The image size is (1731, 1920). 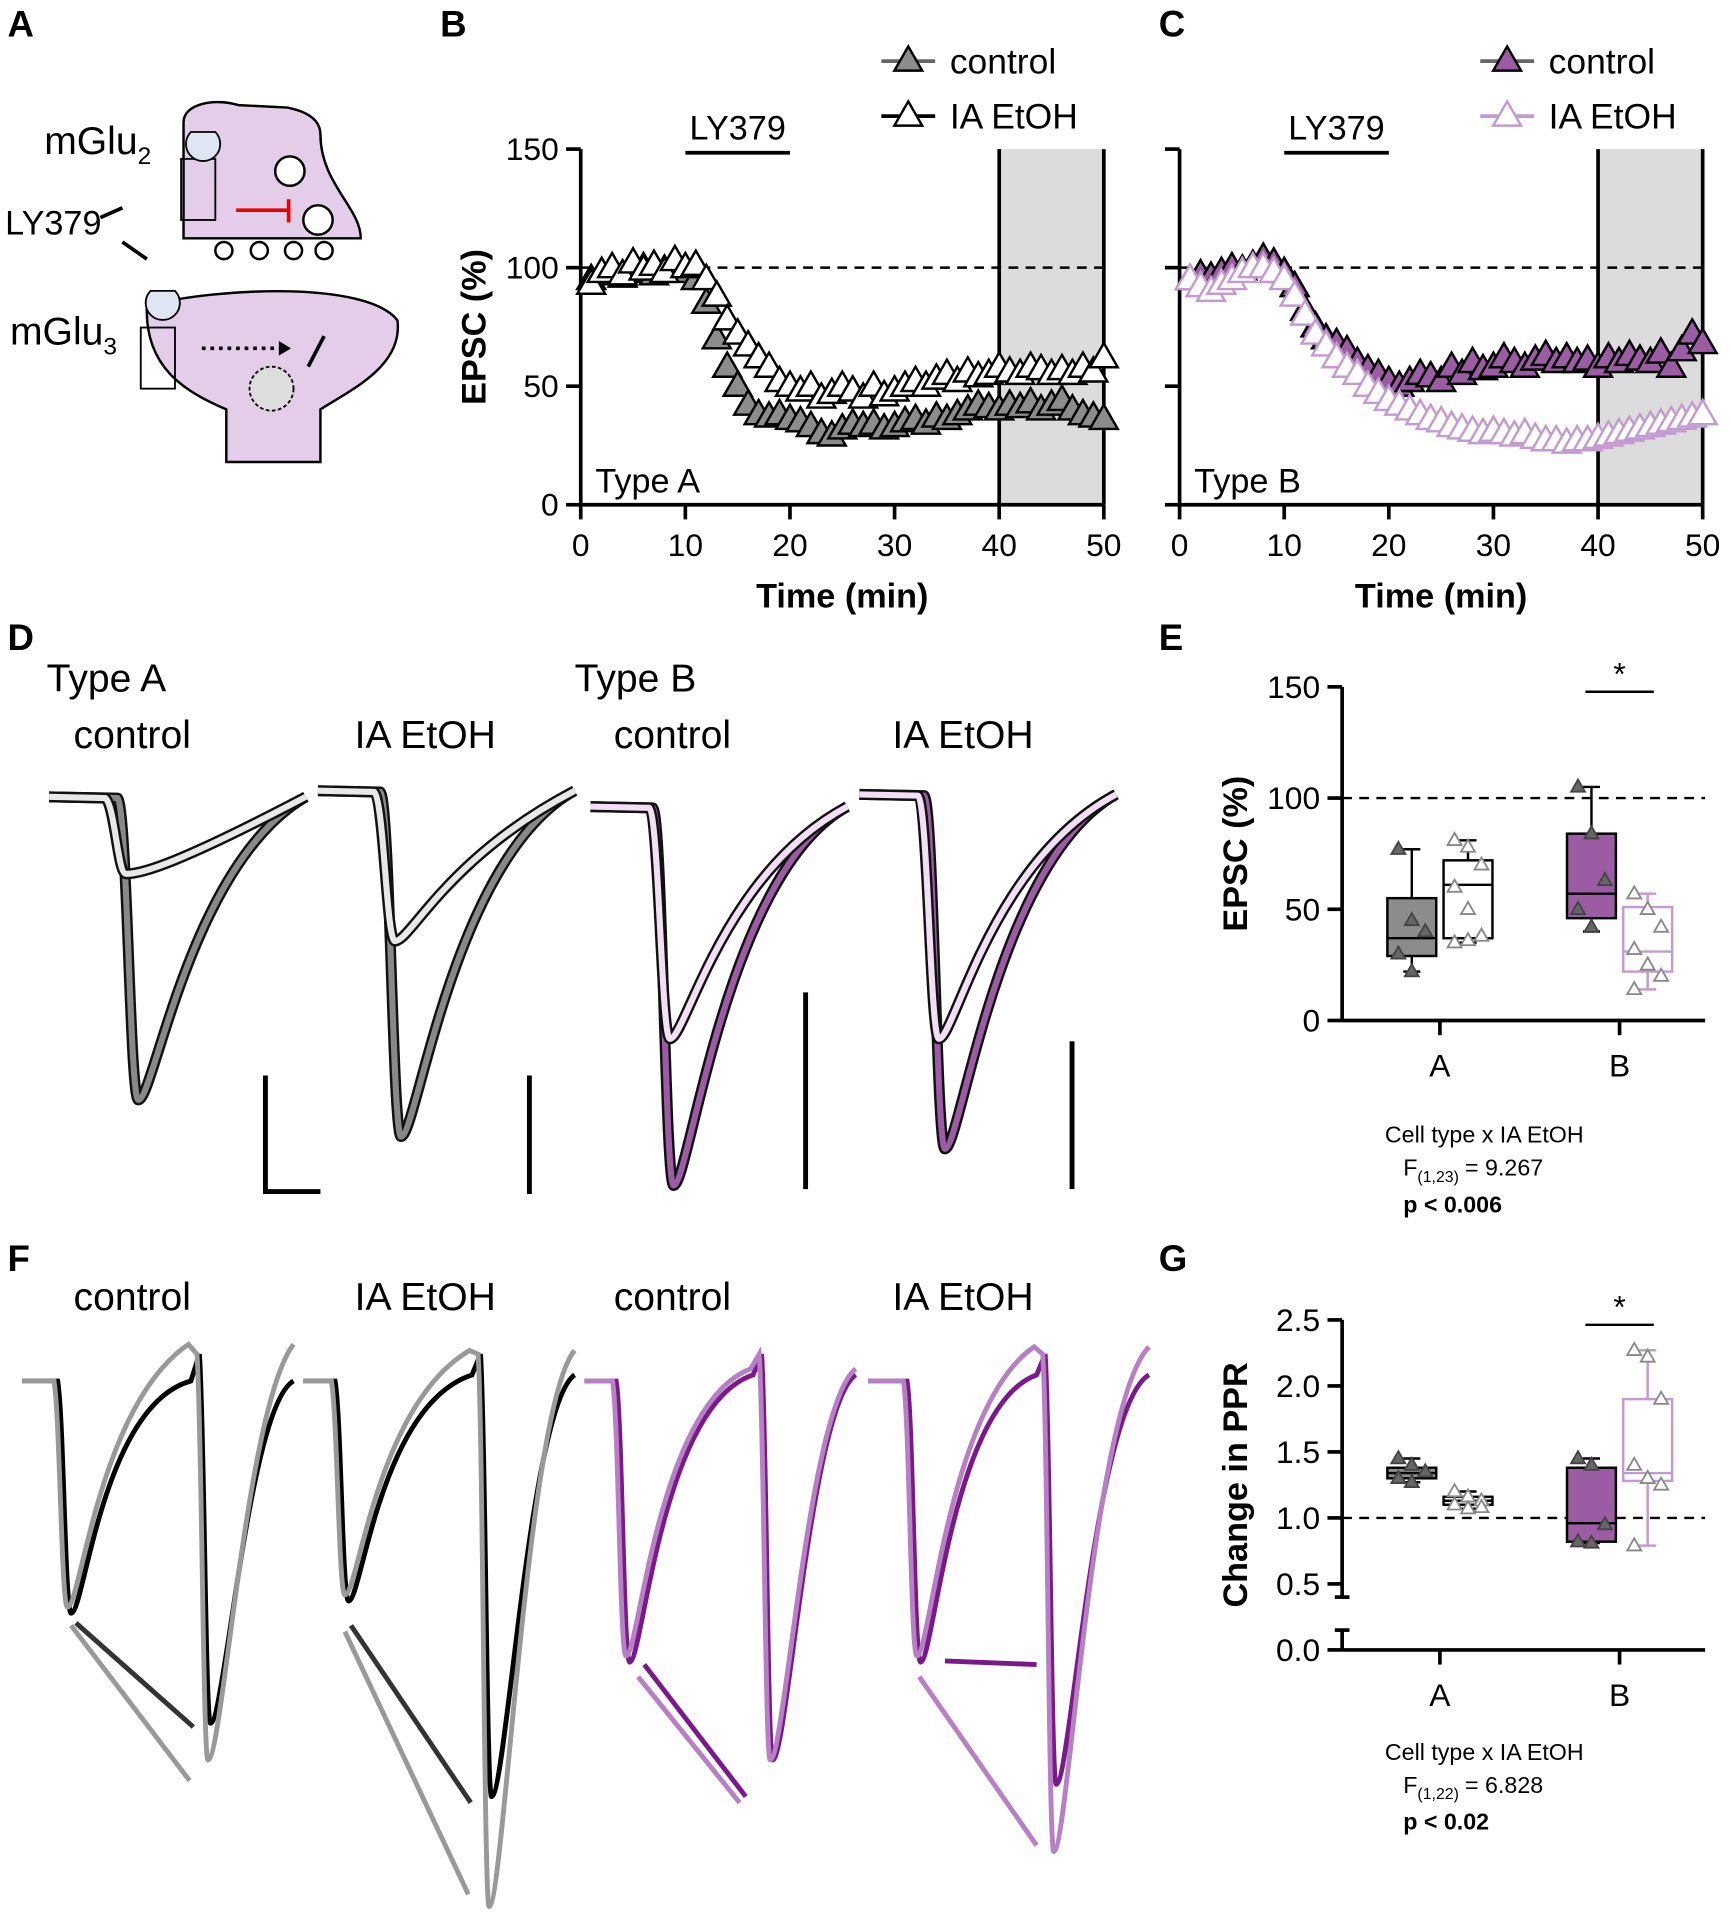 What do you see at coordinates (453, 24) in the screenshot?
I see `panel-label: B` at bounding box center [453, 24].